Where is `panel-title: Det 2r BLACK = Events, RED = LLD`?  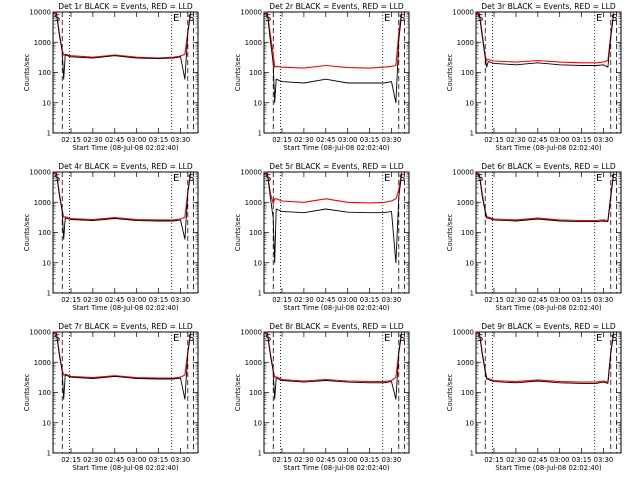
panel-title: Det 2r BLACK = Events, RED = LLD is located at coordinates (336, 6).